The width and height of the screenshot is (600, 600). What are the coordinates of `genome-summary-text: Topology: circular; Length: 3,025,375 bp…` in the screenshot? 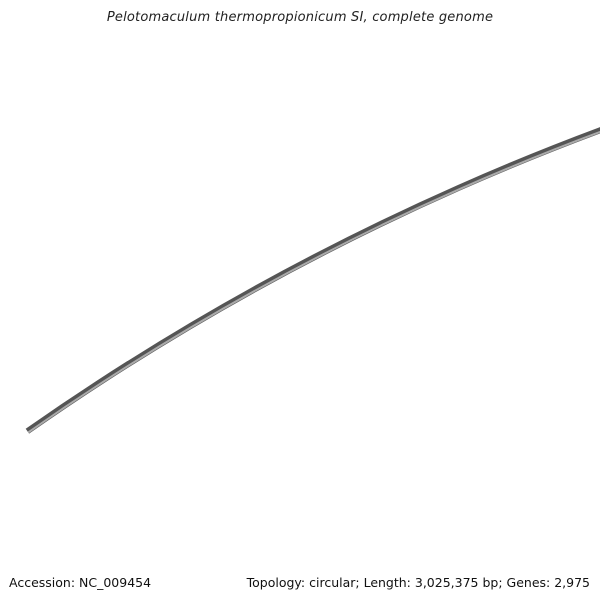 It's located at (418, 582).